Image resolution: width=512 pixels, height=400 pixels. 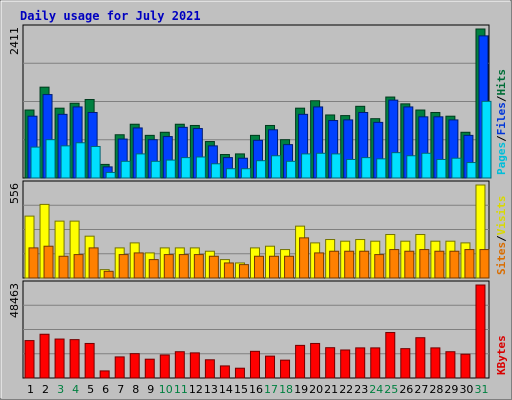 I want to click on side-legend-item: Pages, so click(x=501, y=158).